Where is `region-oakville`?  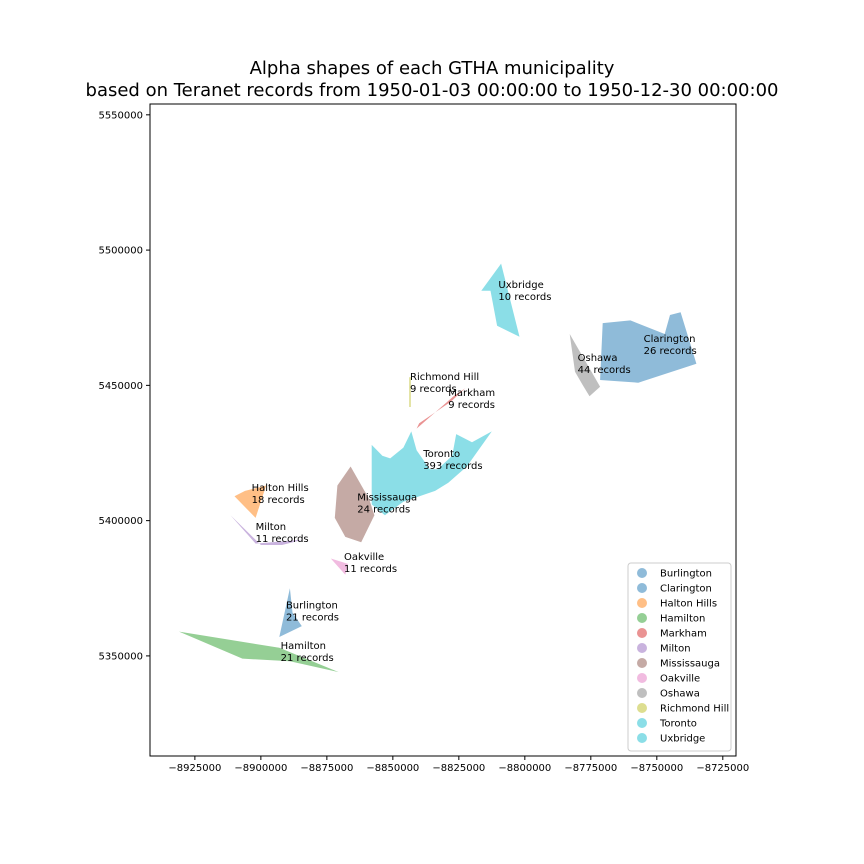 region-oakville is located at coordinates (339, 566).